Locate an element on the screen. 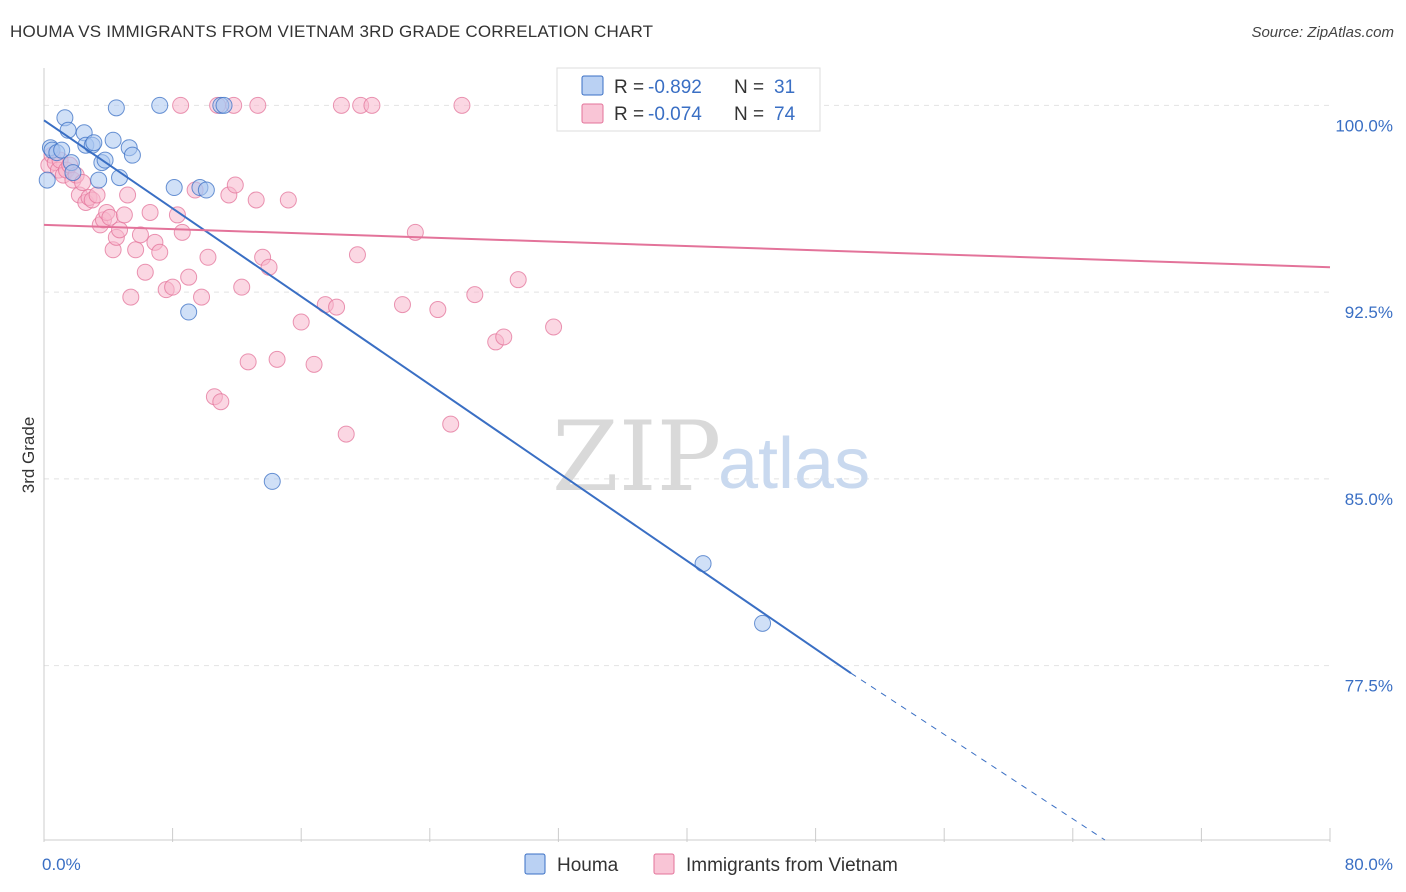  source-label: Source: ZipAtlas.com is located at coordinates (1322, 32).